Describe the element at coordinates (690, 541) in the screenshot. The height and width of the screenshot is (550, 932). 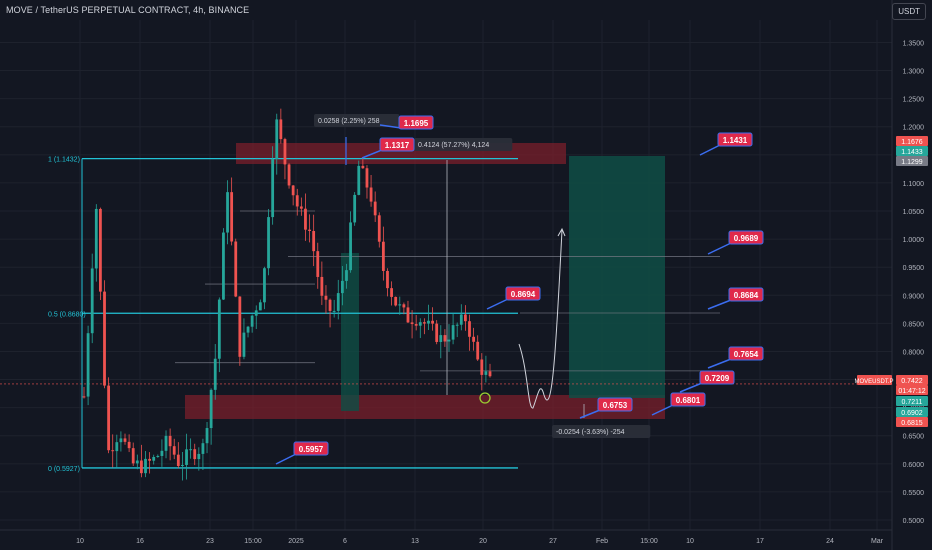
I see `x-tick-label: 10` at that location.